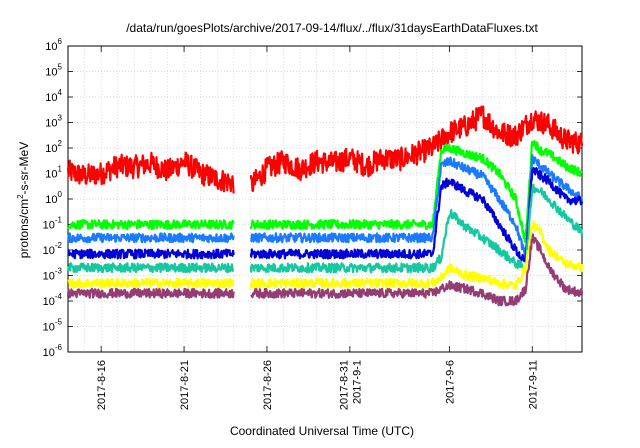 This screenshot has height=448, width=640. Describe the element at coordinates (268, 385) in the screenshot. I see `x-tick-label: 2017-8-26` at that location.